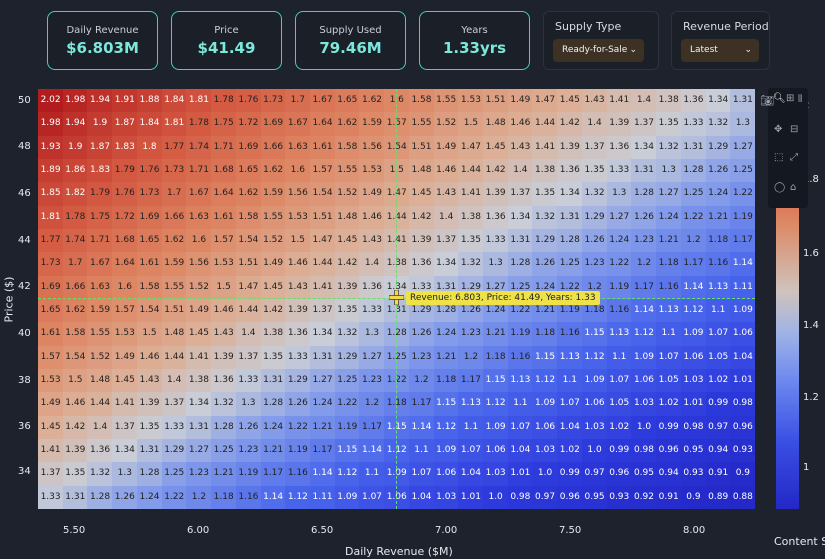 Image resolution: width=825 pixels, height=559 pixels. Describe the element at coordinates (100, 264) in the screenshot. I see `heatmap-cell: 1.67` at that location.